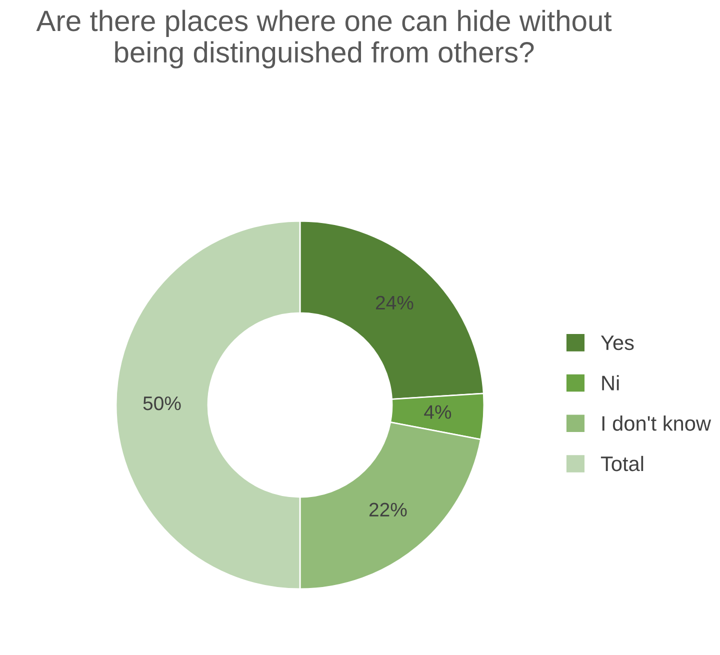 The image size is (720, 655). Describe the element at coordinates (657, 423) in the screenshot. I see `legend-label: I don't know` at that location.